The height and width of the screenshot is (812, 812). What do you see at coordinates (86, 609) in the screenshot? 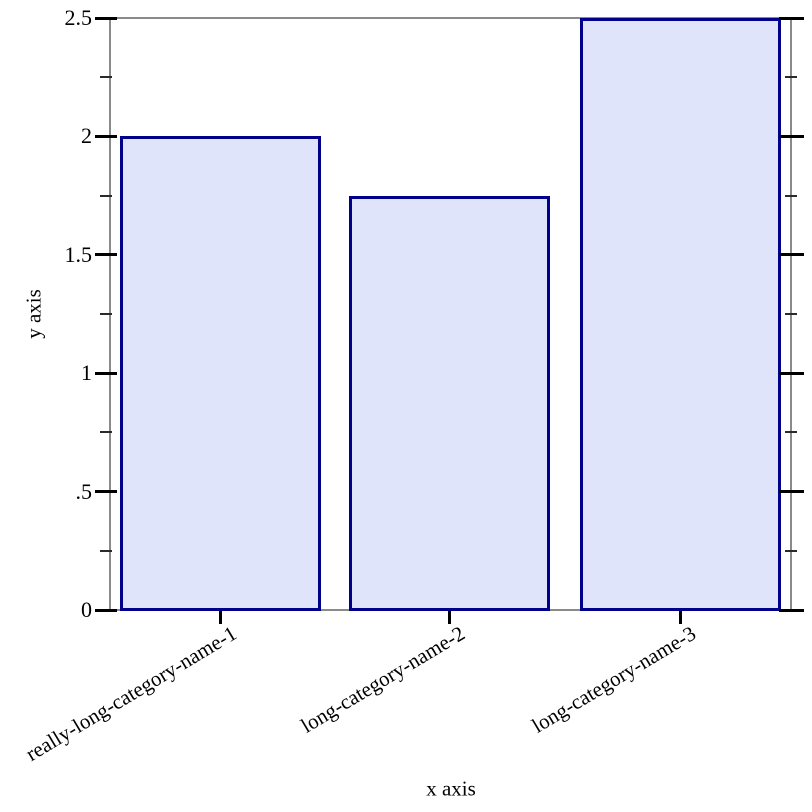
I see `y-tick-label: 0` at bounding box center [86, 609].